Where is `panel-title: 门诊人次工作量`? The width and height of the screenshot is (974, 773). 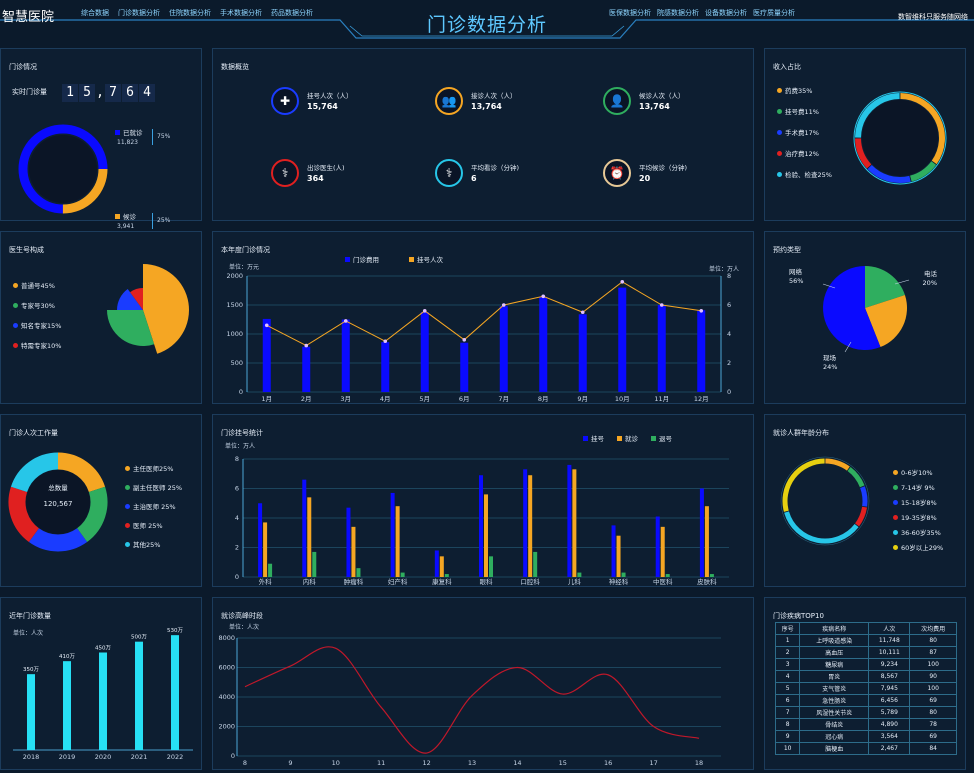
panel-title: 门诊人次工作量 is located at coordinates (33, 433).